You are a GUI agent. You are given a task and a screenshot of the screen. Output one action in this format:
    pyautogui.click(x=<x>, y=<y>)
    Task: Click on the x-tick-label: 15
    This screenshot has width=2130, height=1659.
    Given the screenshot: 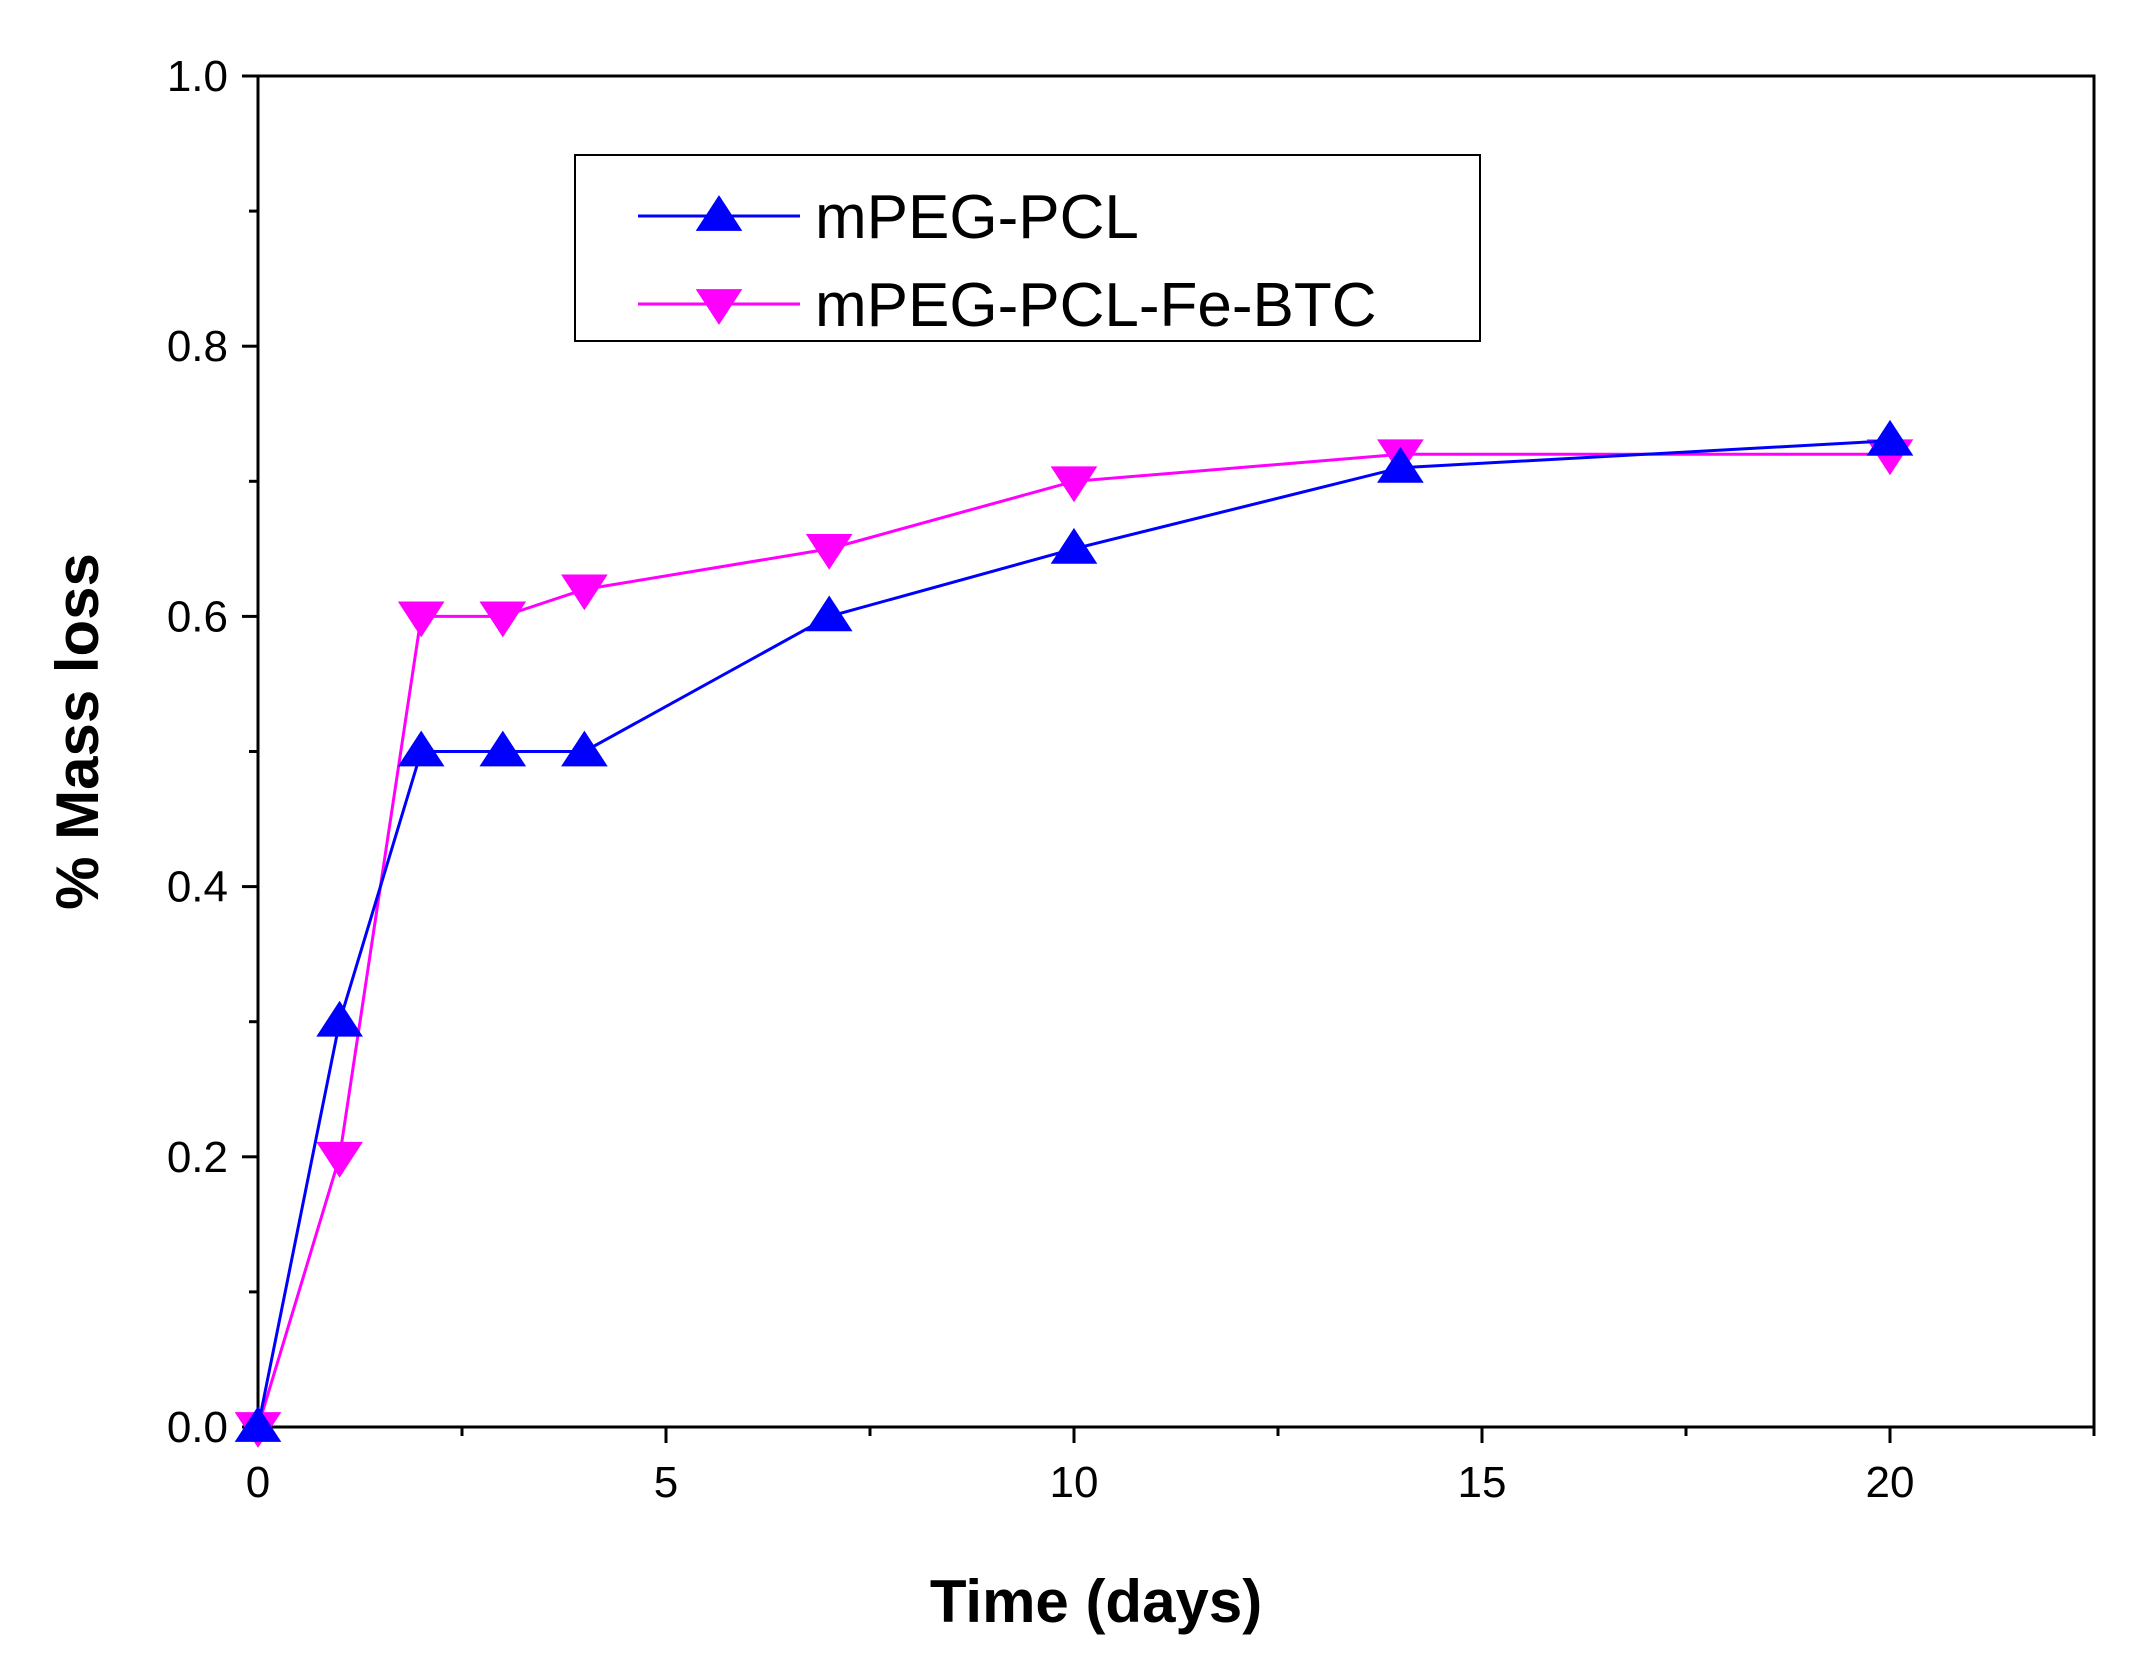 What is the action you would take?
    pyautogui.click(x=1482, y=1482)
    